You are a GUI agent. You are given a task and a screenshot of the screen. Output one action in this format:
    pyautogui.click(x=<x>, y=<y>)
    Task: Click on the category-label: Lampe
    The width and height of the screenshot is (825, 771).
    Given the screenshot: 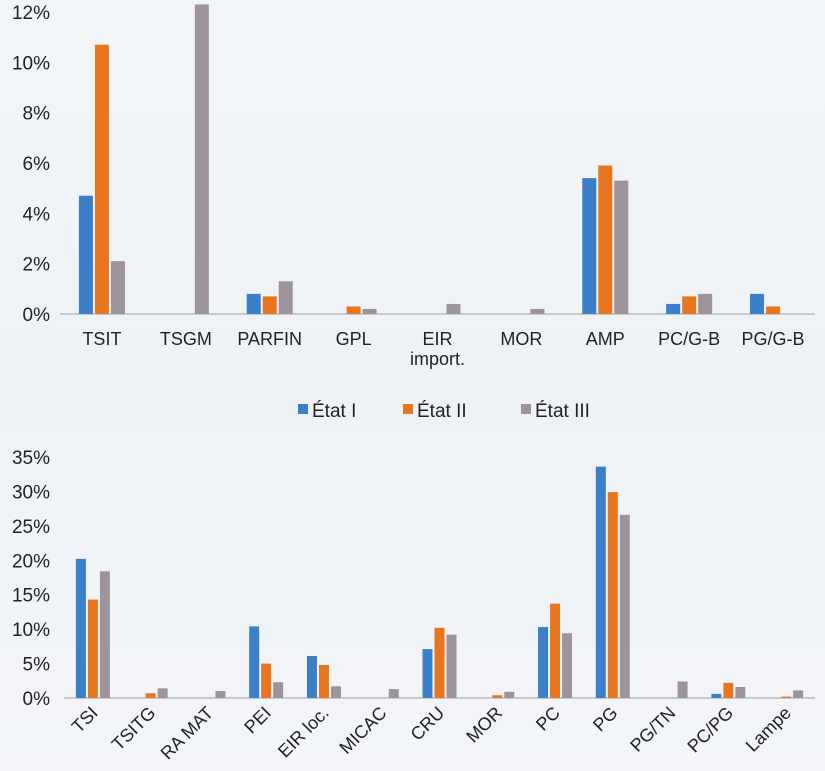 What is the action you would take?
    pyautogui.click(x=768, y=729)
    